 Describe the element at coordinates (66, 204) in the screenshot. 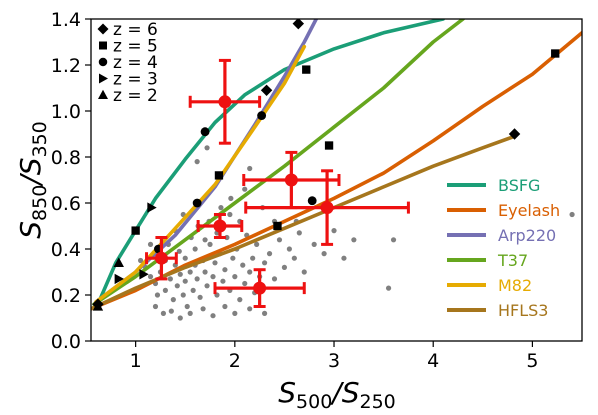

I see `y-tick-label: 0.6` at that location.